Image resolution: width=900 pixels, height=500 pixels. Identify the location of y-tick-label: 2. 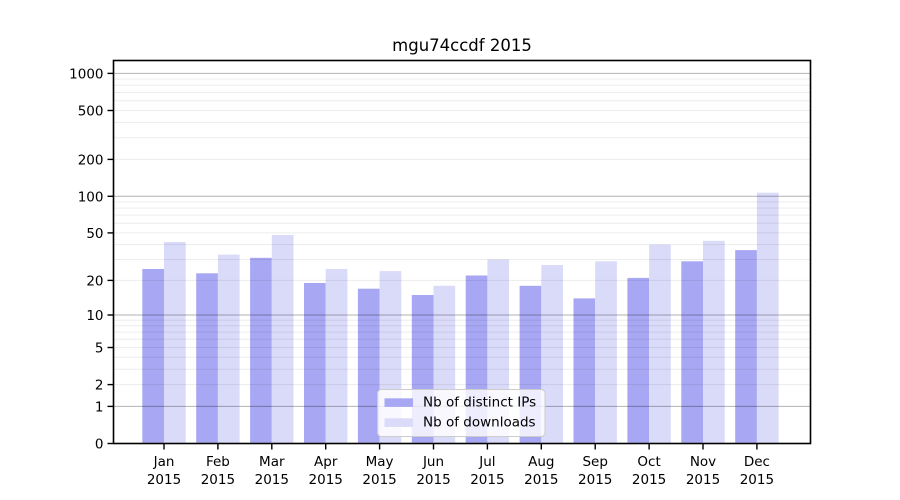
(99, 386).